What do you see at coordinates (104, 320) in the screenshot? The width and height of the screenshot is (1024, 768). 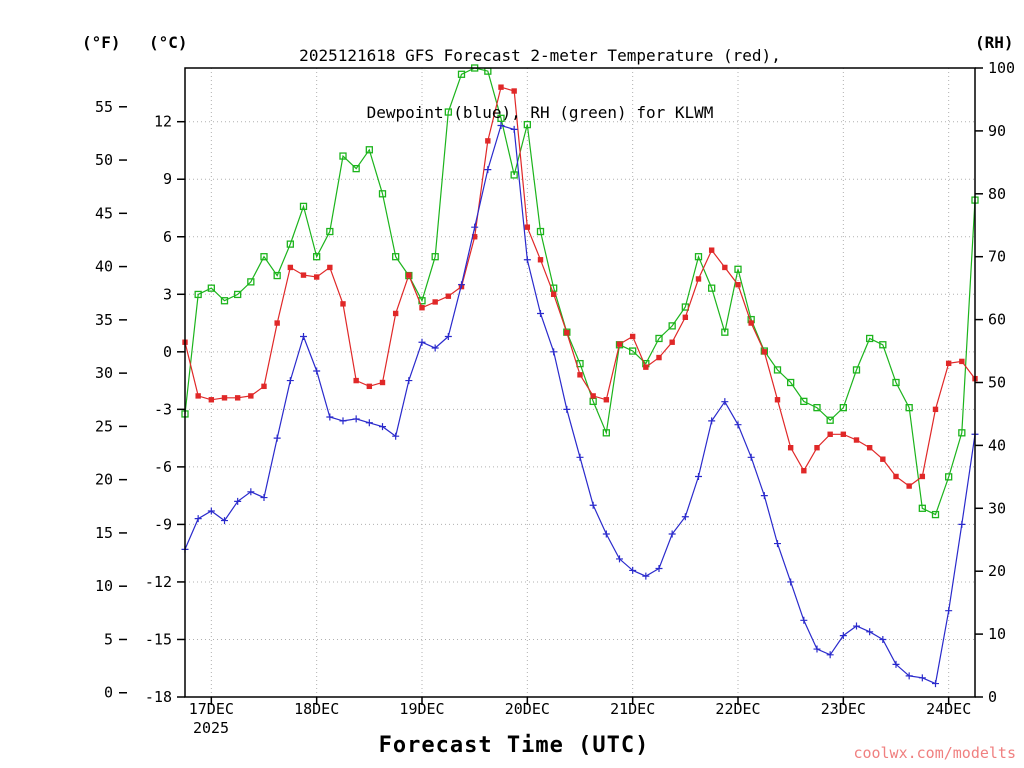 I see `svg-text: 35` at bounding box center [104, 320].